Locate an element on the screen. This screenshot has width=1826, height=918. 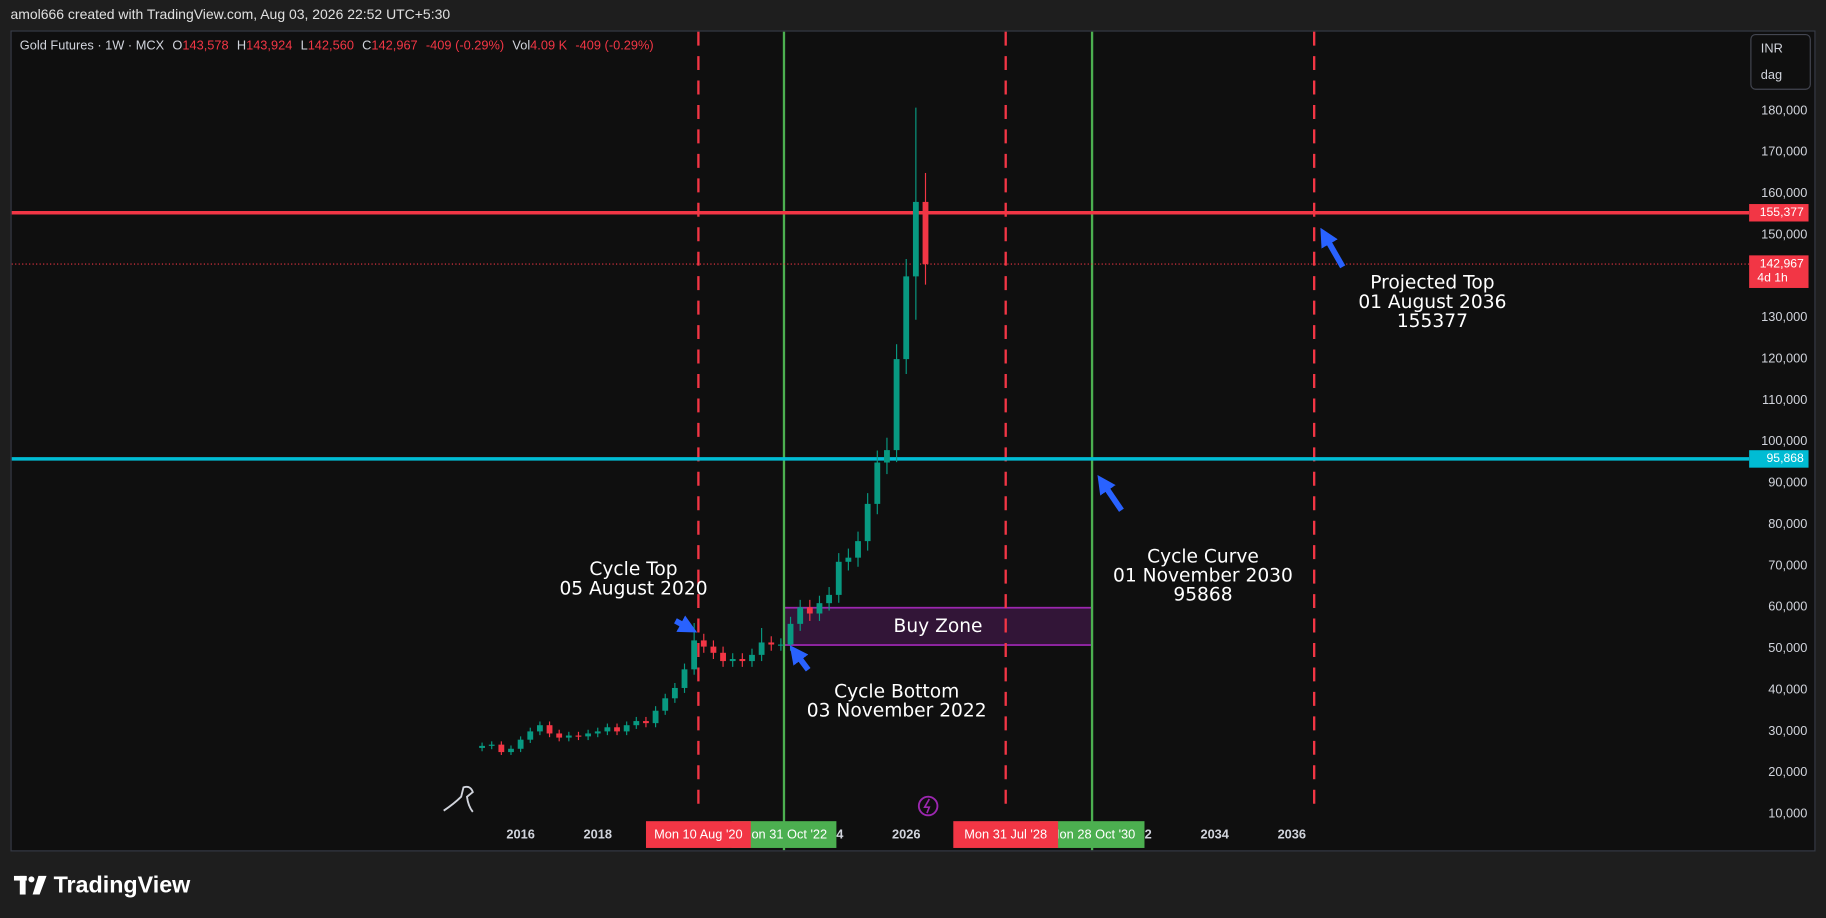
y-tick-label: 20,000 is located at coordinates (1787, 771).